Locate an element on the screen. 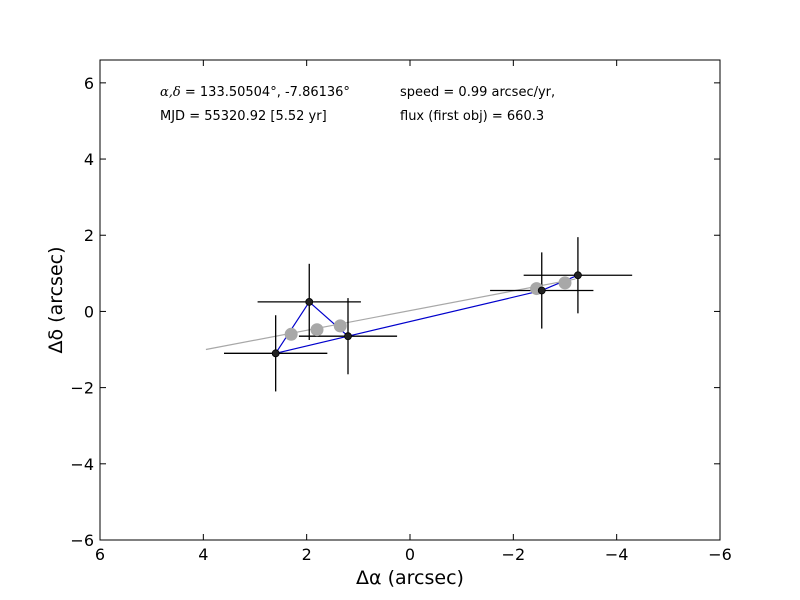 The width and height of the screenshot is (800, 600). x-tick-label-0: 6 is located at coordinates (100, 554).